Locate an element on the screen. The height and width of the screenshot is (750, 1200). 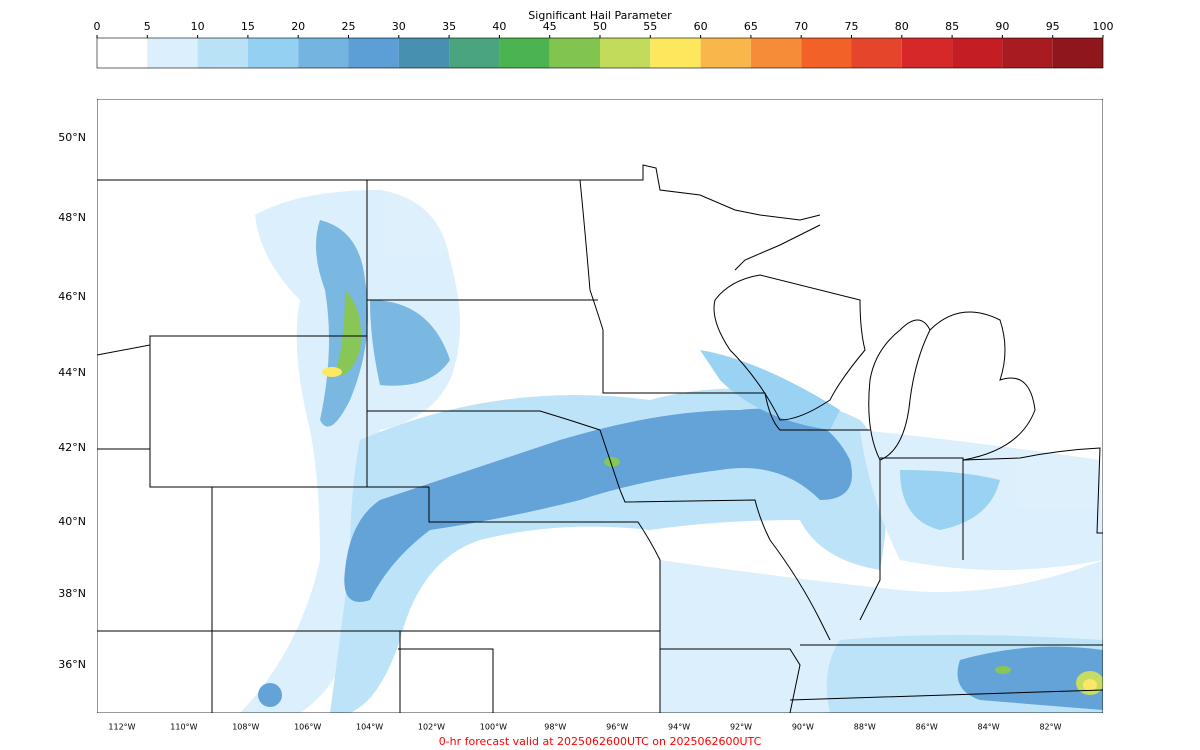
lat-label: 48°N is located at coordinates (72, 217).